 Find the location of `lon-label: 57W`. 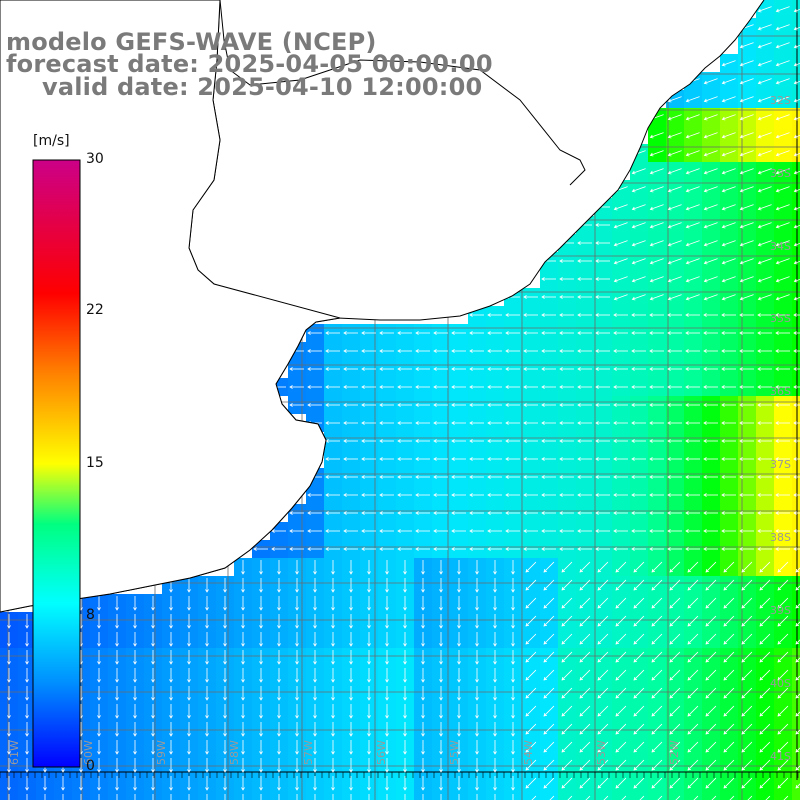

lon-label: 57W is located at coordinates (308, 752).